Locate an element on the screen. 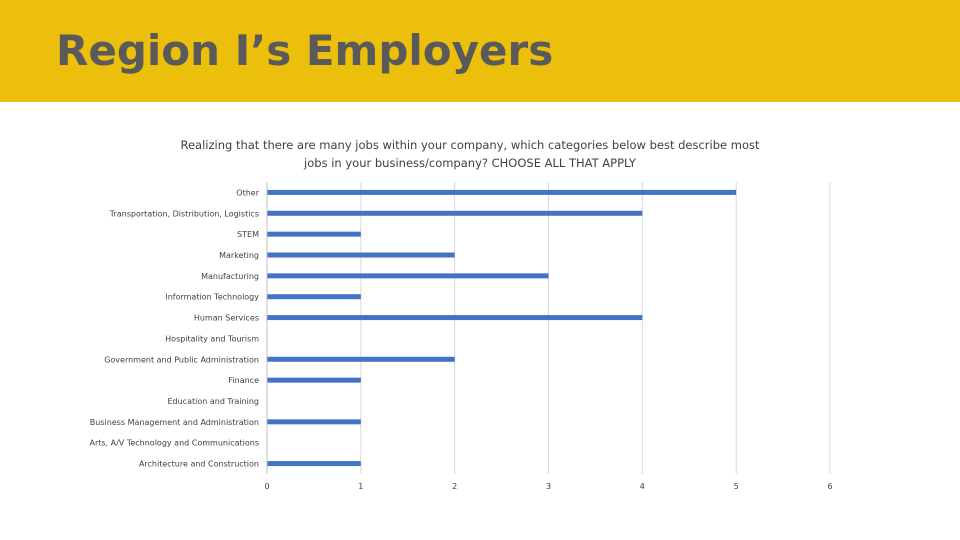  x-tick-label: 6 is located at coordinates (829, 486).